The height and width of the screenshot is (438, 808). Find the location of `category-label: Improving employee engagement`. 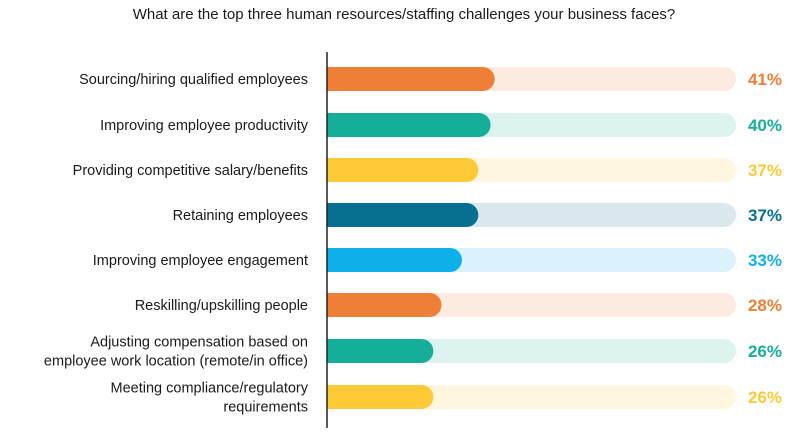

category-label: Improving employee engagement is located at coordinates (200, 261).